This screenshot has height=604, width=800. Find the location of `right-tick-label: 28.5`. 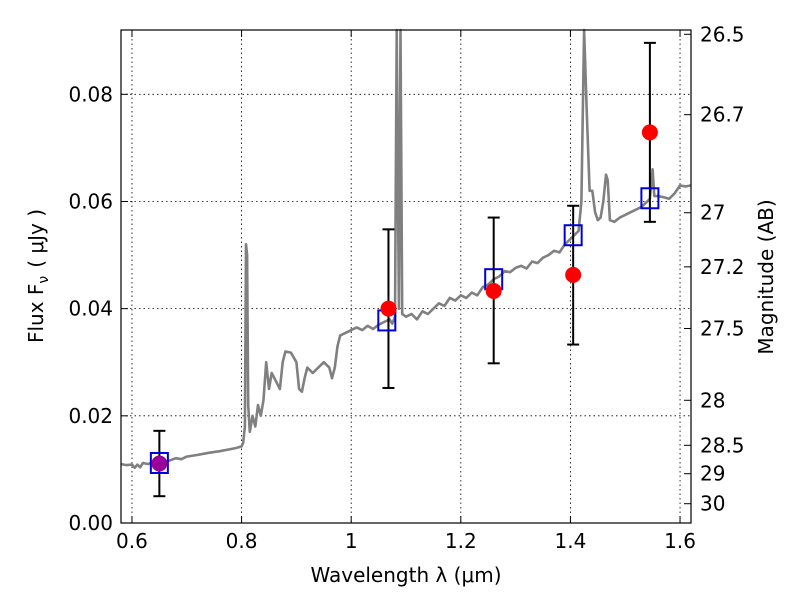

right-tick-label: 28.5 is located at coordinates (722, 445).